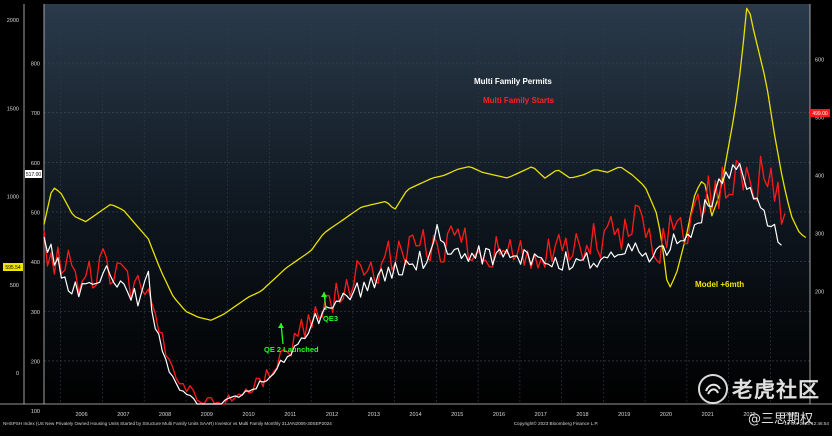 The image size is (832, 436). I want to click on qe3-arrow-head, so click(324, 294).